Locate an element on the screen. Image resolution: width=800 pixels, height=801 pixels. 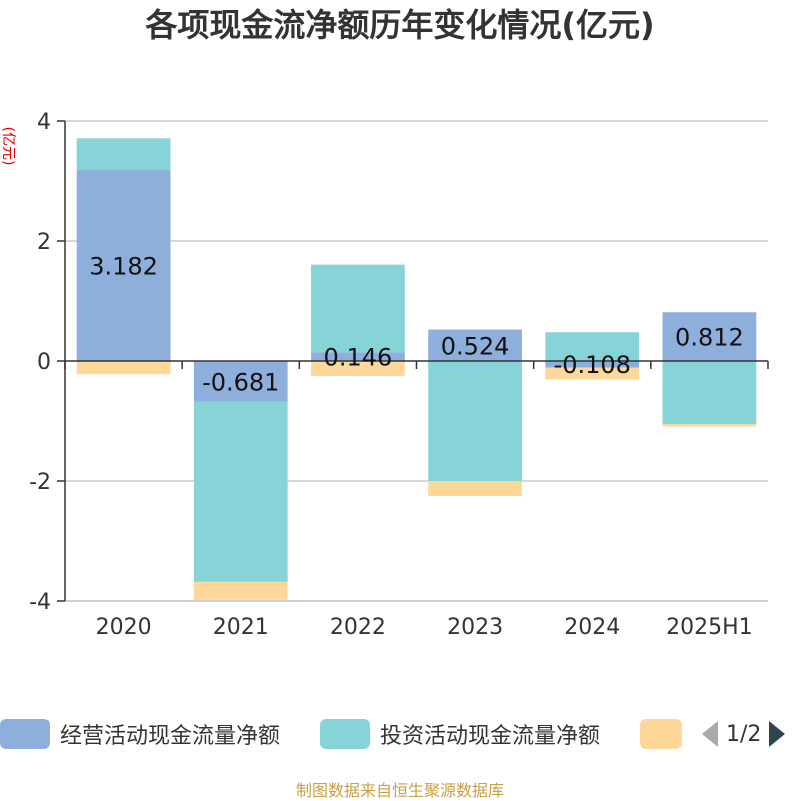
legend-pager: 1/2 is located at coordinates (743, 734).